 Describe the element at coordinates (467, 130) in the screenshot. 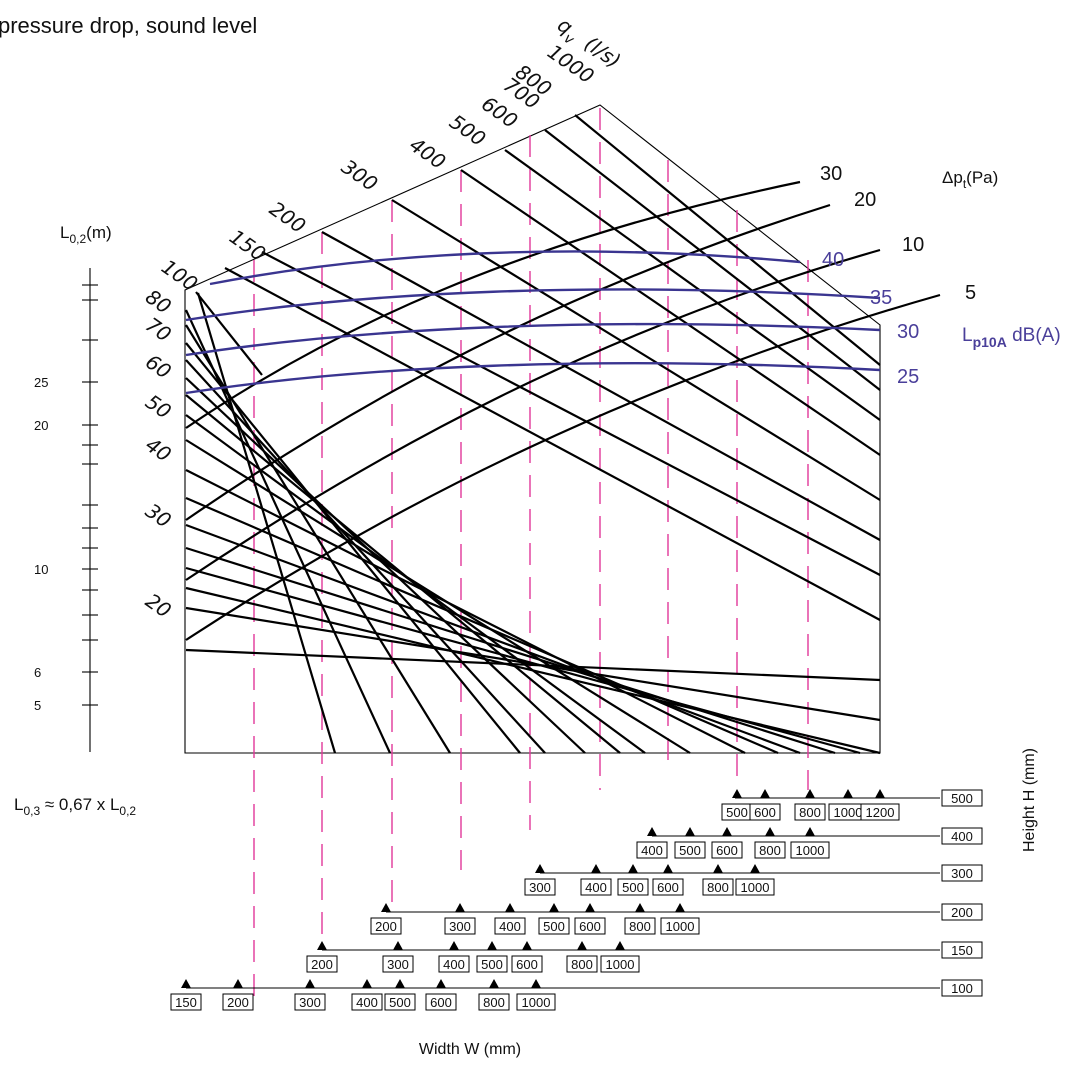

I see `flow-tick-label: 500` at that location.